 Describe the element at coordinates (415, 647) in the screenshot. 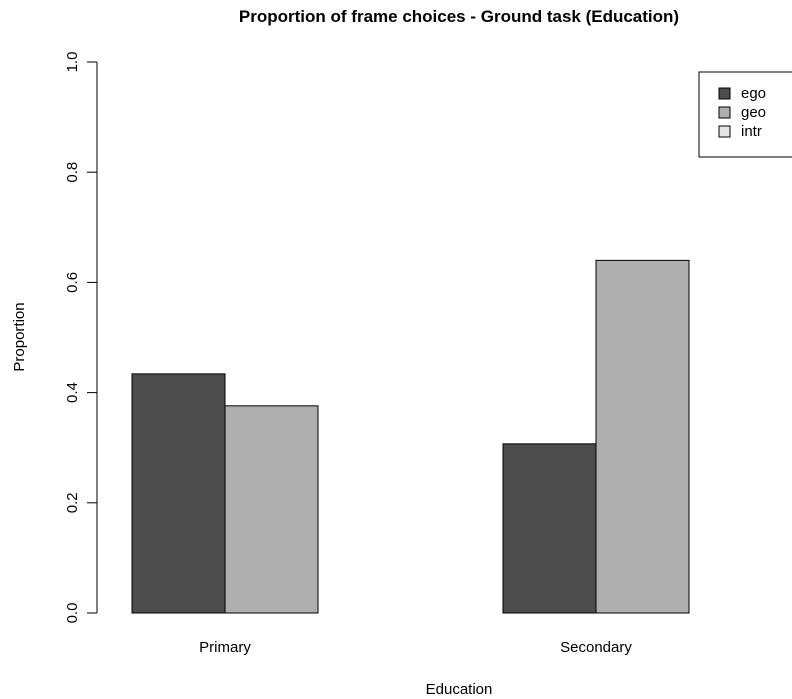

I see `x-axis-tick-labels: Primary Secondary` at that location.